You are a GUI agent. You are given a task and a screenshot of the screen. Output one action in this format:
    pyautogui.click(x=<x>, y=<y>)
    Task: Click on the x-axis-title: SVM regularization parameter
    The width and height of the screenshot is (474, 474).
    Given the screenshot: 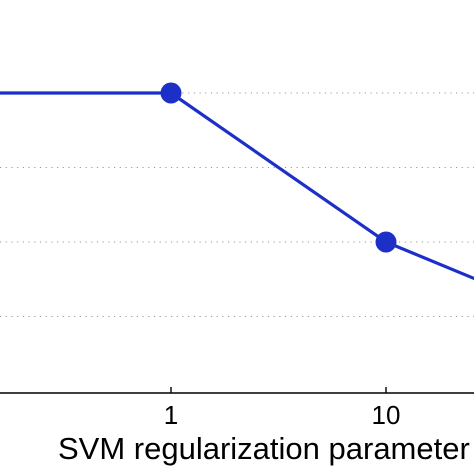 What is the action you would take?
    pyautogui.click(x=264, y=448)
    